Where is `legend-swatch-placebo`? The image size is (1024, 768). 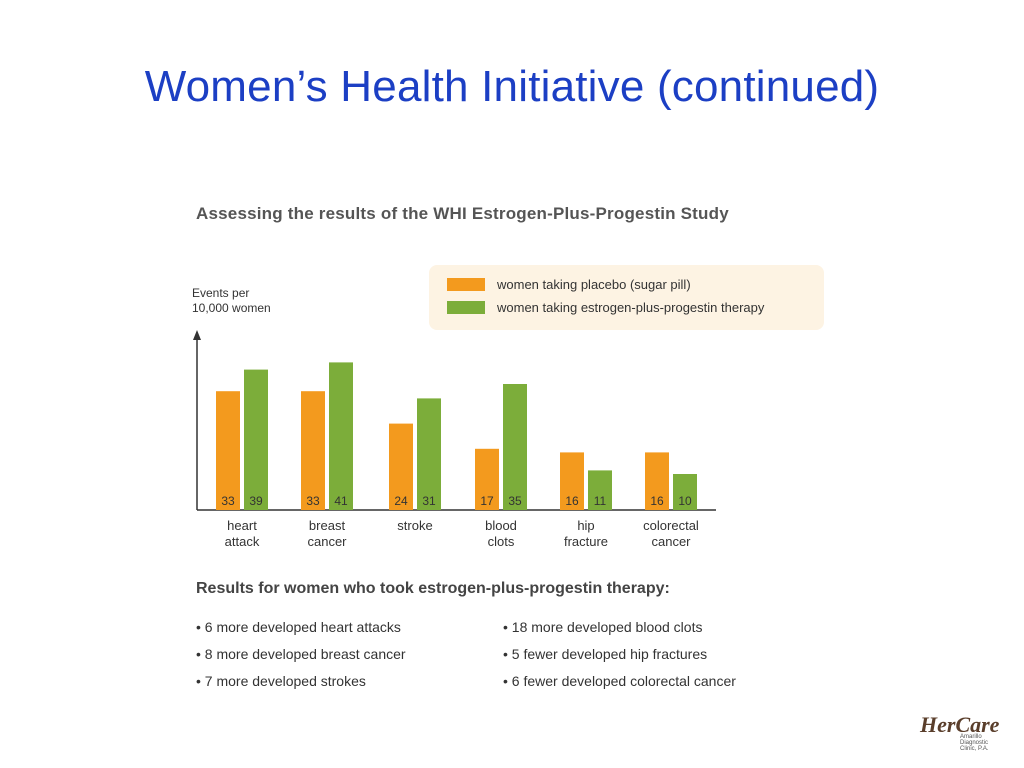
legend-swatch-placebo is located at coordinates (466, 284).